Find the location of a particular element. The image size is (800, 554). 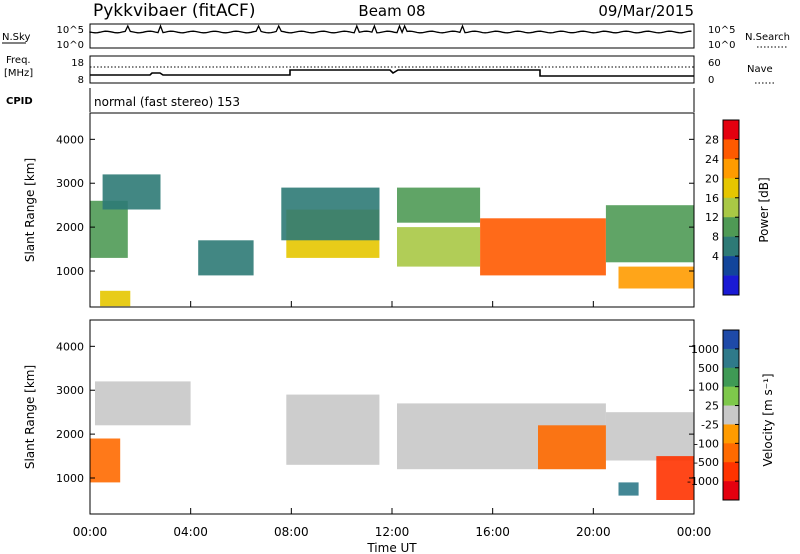

freq-tick-bottom: 8 is located at coordinates (81, 80).